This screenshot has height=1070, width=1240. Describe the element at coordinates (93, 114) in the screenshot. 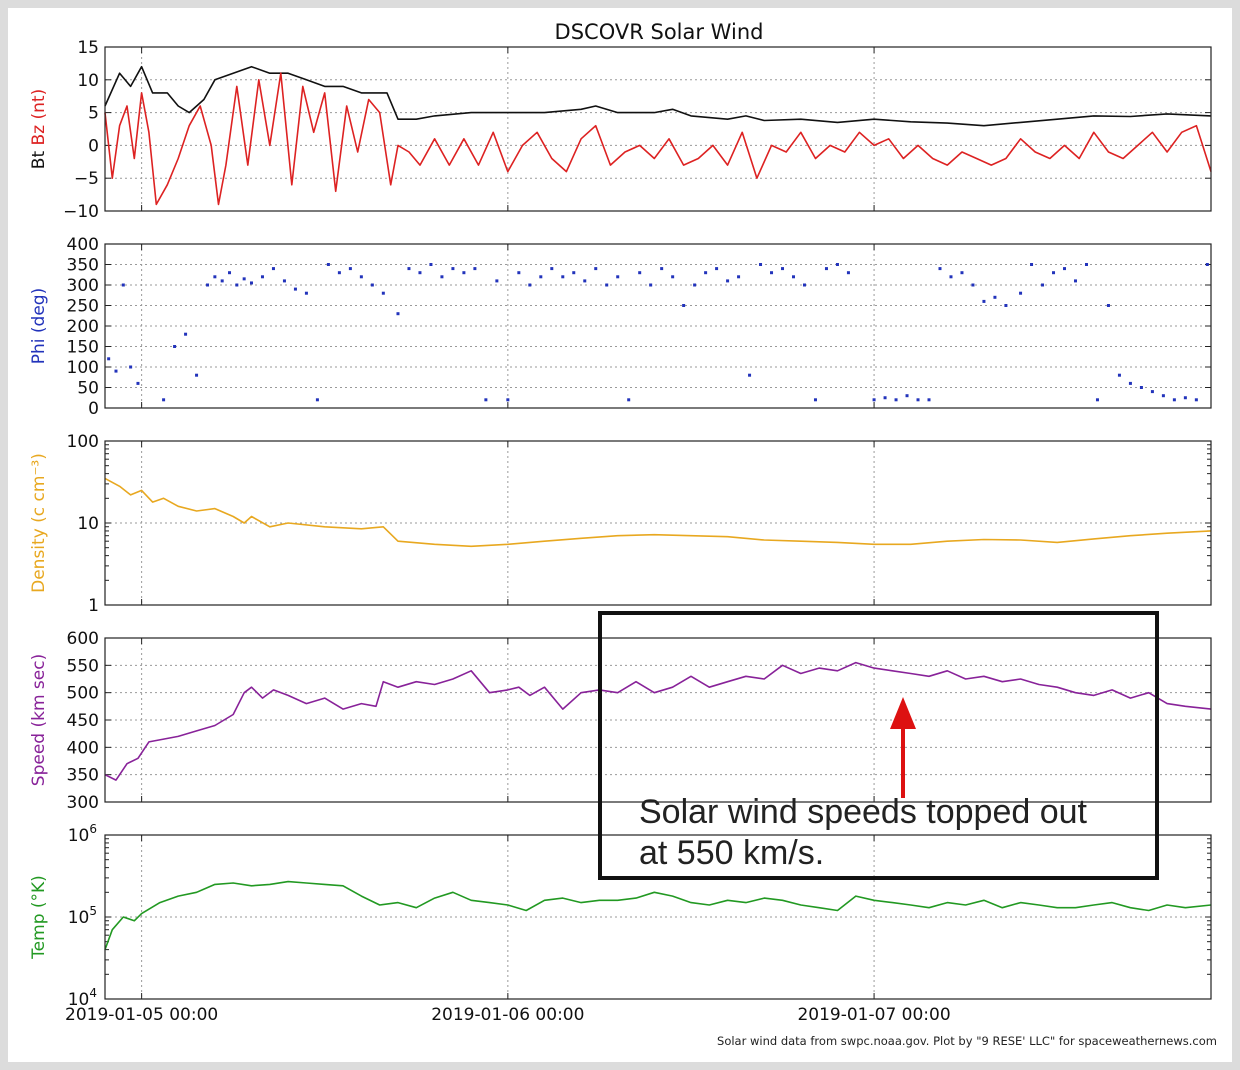

I see `y-tick-label: 5` at that location.